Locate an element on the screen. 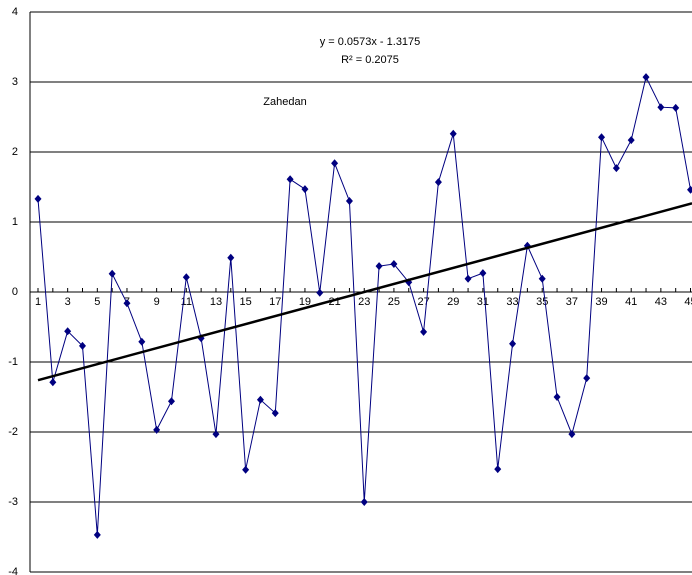 The width and height of the screenshot is (692, 575). y-tick-label: 3 is located at coordinates (15, 82).